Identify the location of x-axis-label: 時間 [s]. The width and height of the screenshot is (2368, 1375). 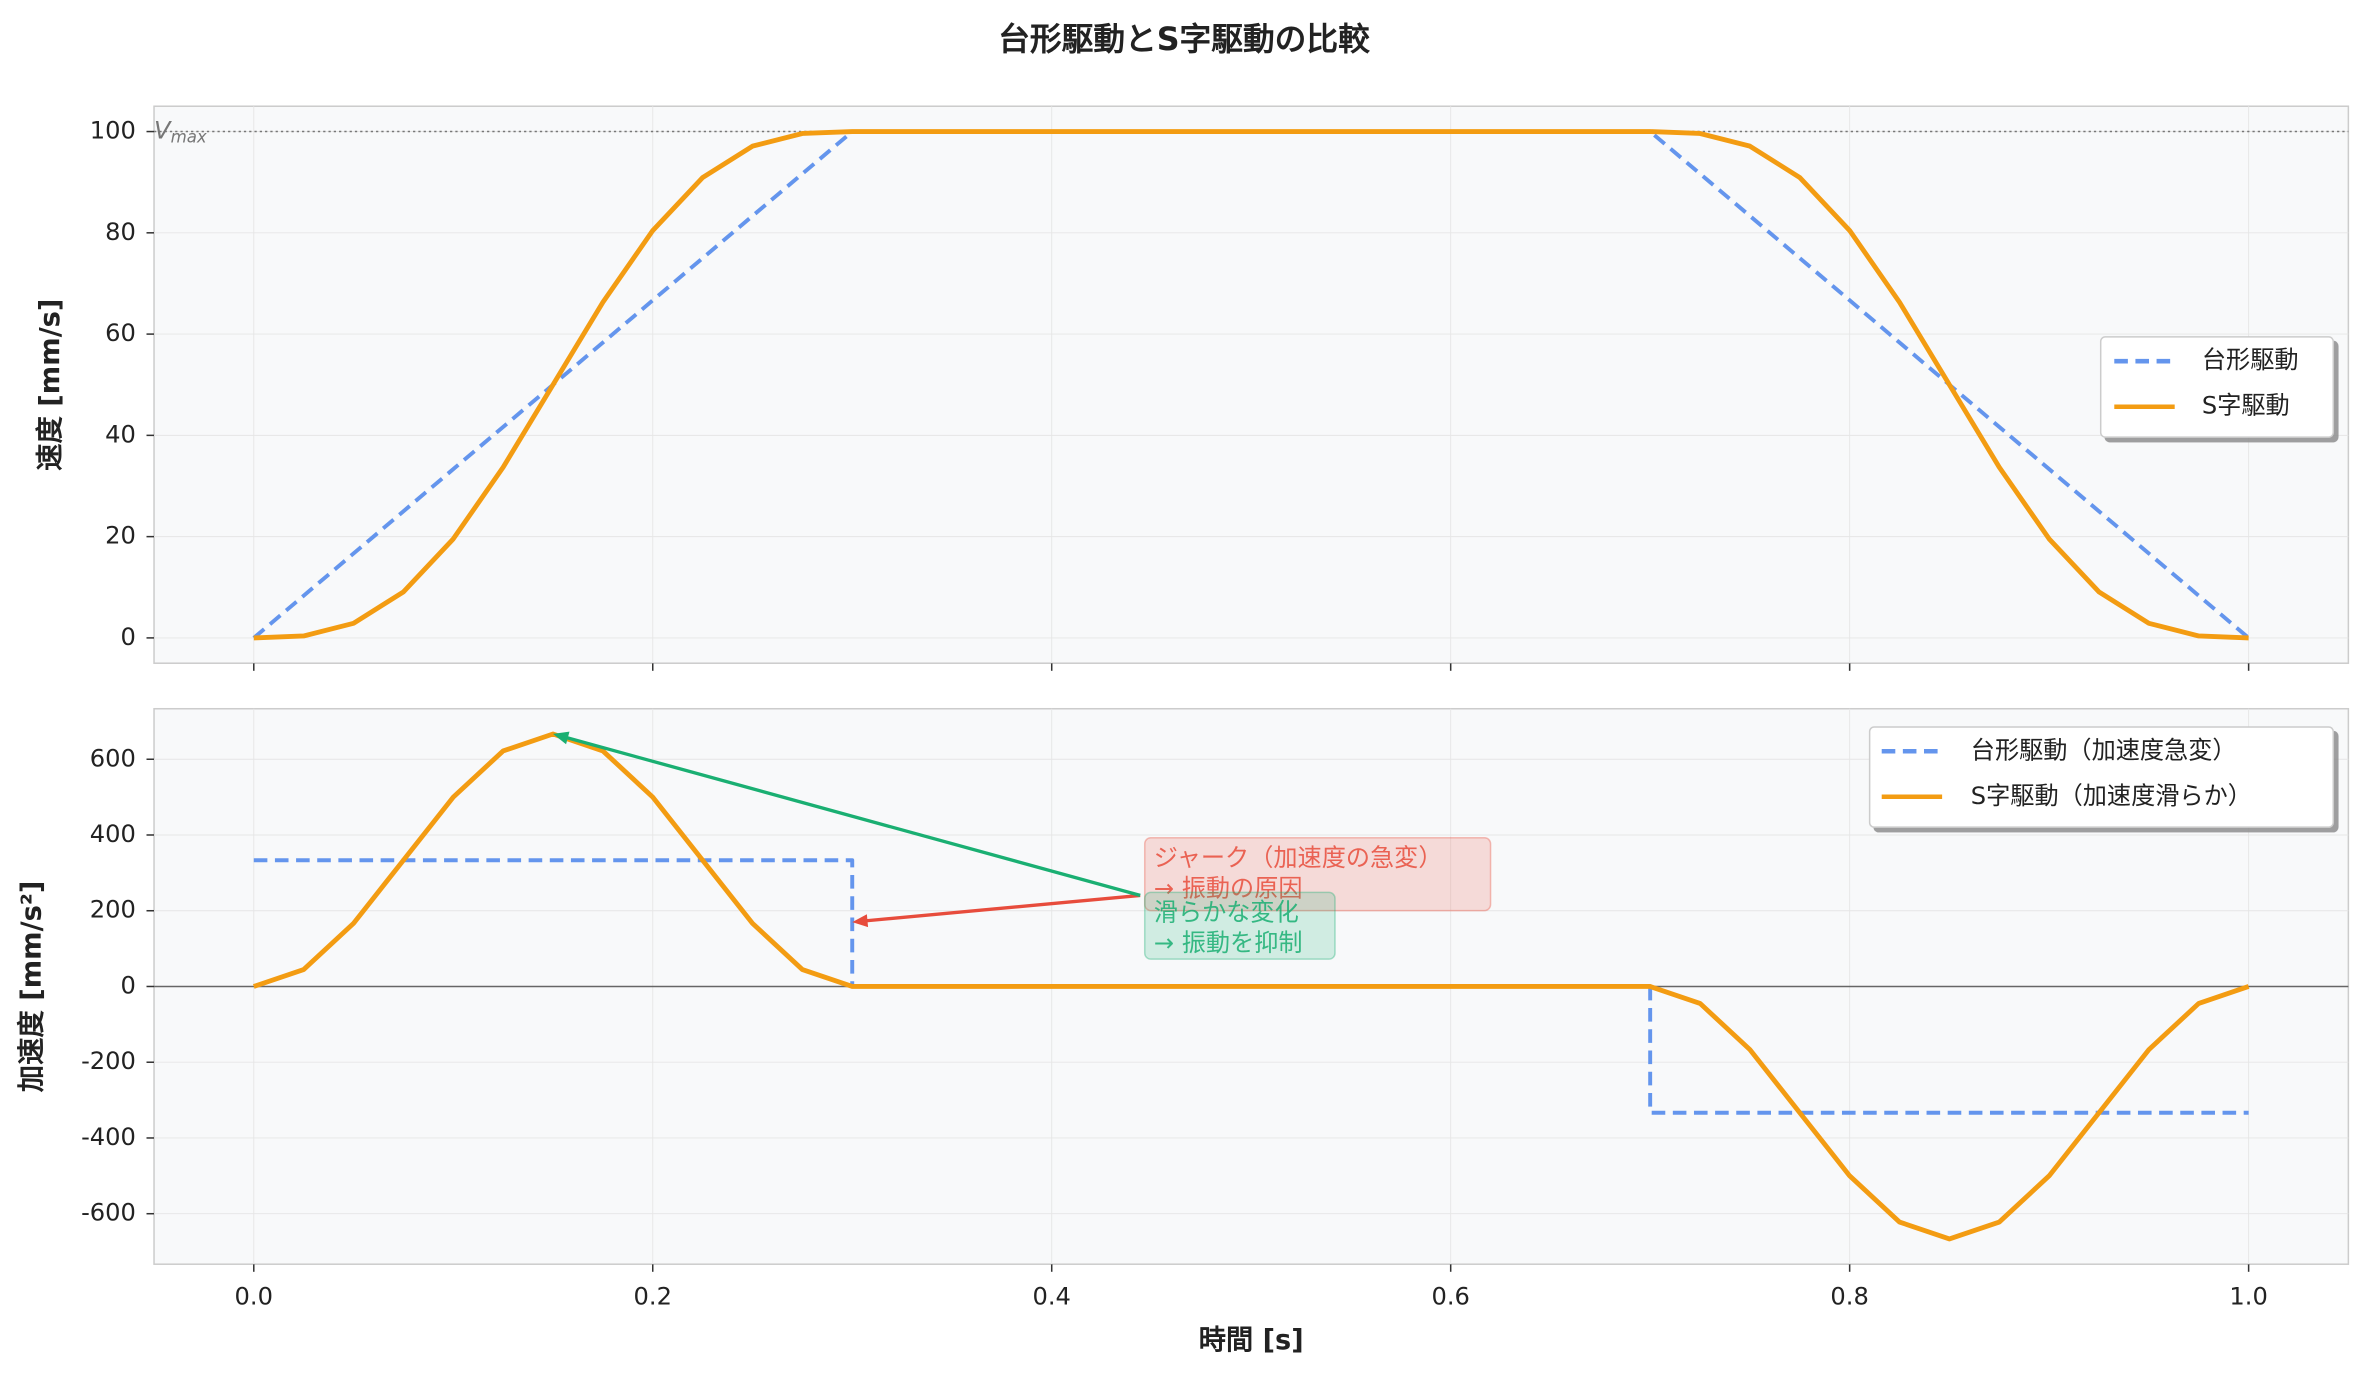
(1251, 1340).